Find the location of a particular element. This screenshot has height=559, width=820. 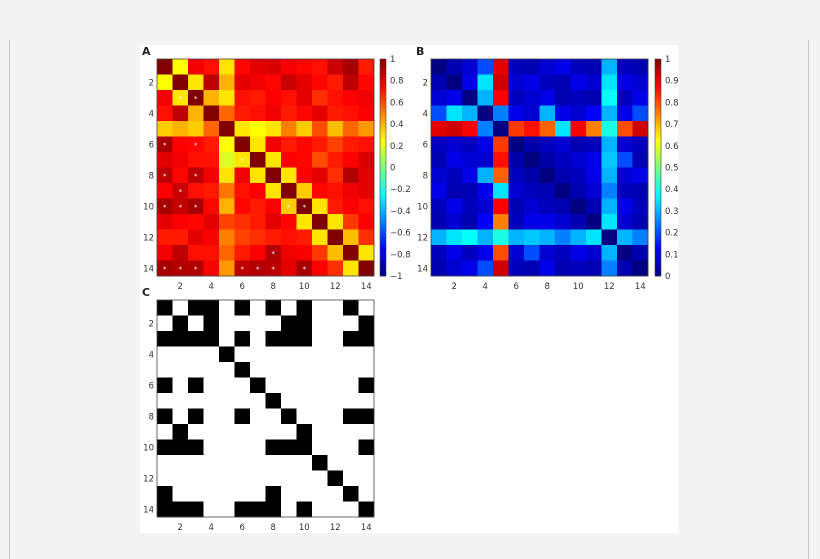

colorbar-frame is located at coordinates (658, 167).